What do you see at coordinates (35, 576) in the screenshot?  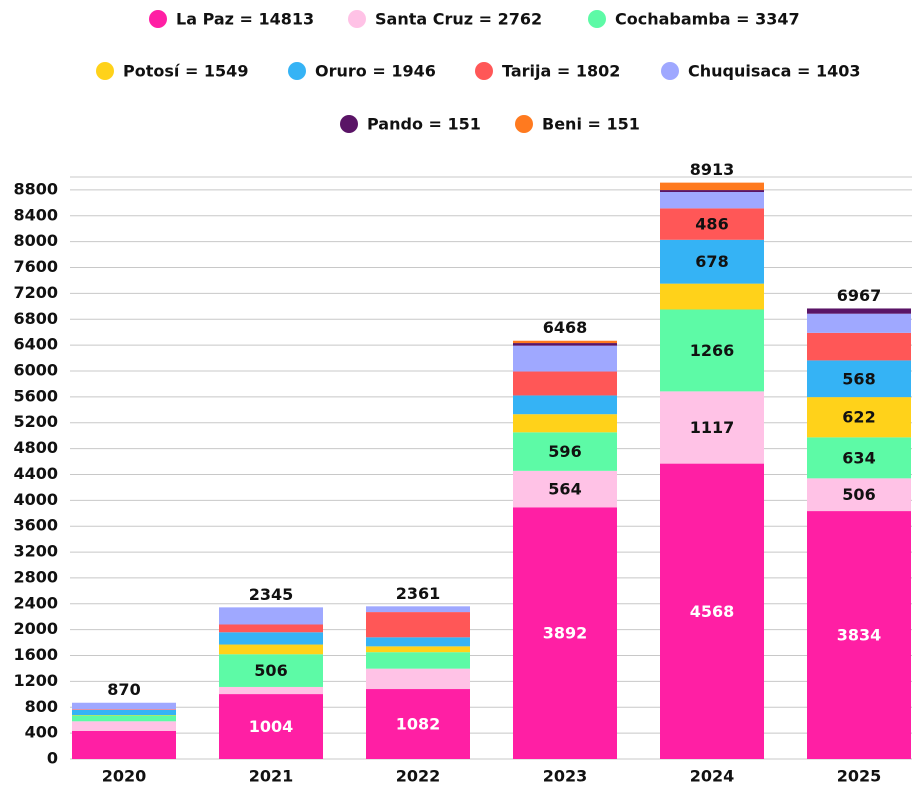 I see `y-tick-label: 2800` at bounding box center [35, 576].